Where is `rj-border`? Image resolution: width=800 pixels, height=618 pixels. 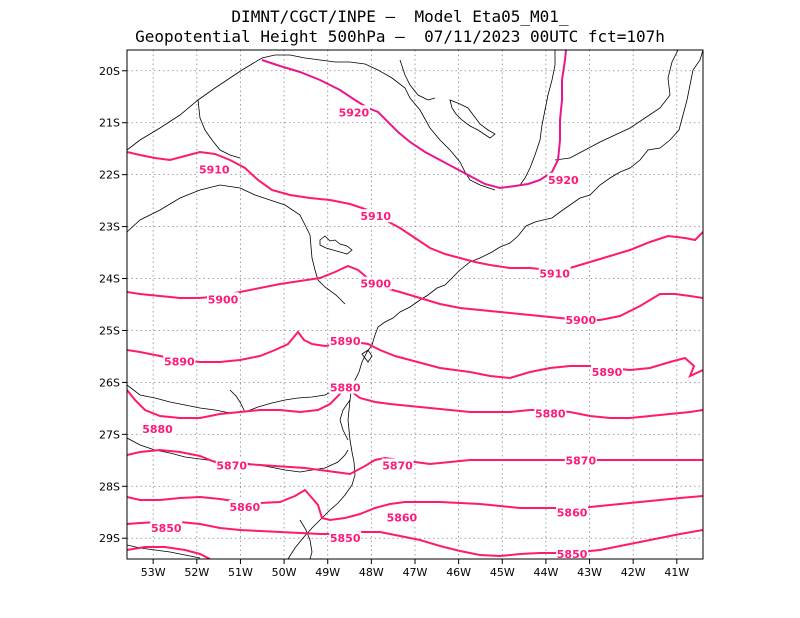 rj-border is located at coordinates (616, 105).